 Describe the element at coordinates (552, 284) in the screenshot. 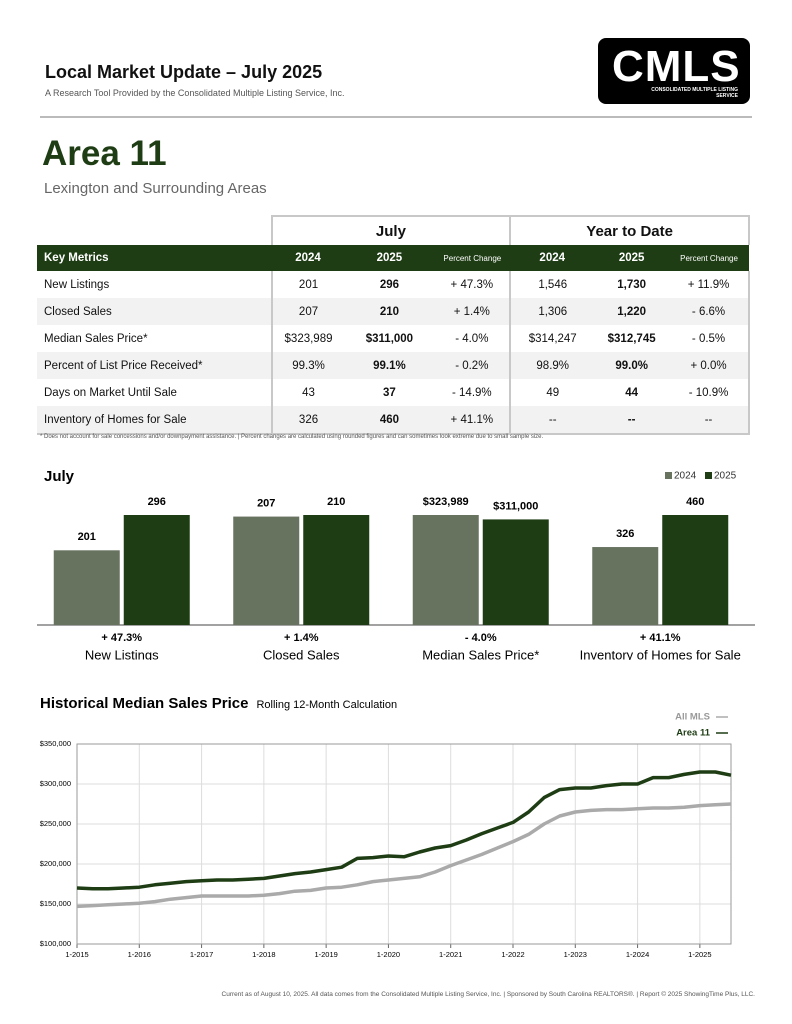

I see `cell: 1,546` at that location.